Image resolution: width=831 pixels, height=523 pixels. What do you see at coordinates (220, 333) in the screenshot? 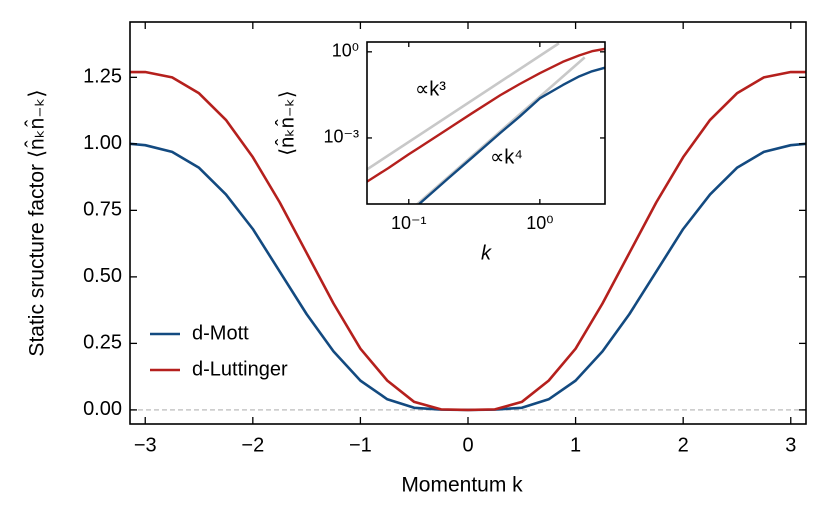
I see `legend-label: d-Mott` at bounding box center [220, 333].